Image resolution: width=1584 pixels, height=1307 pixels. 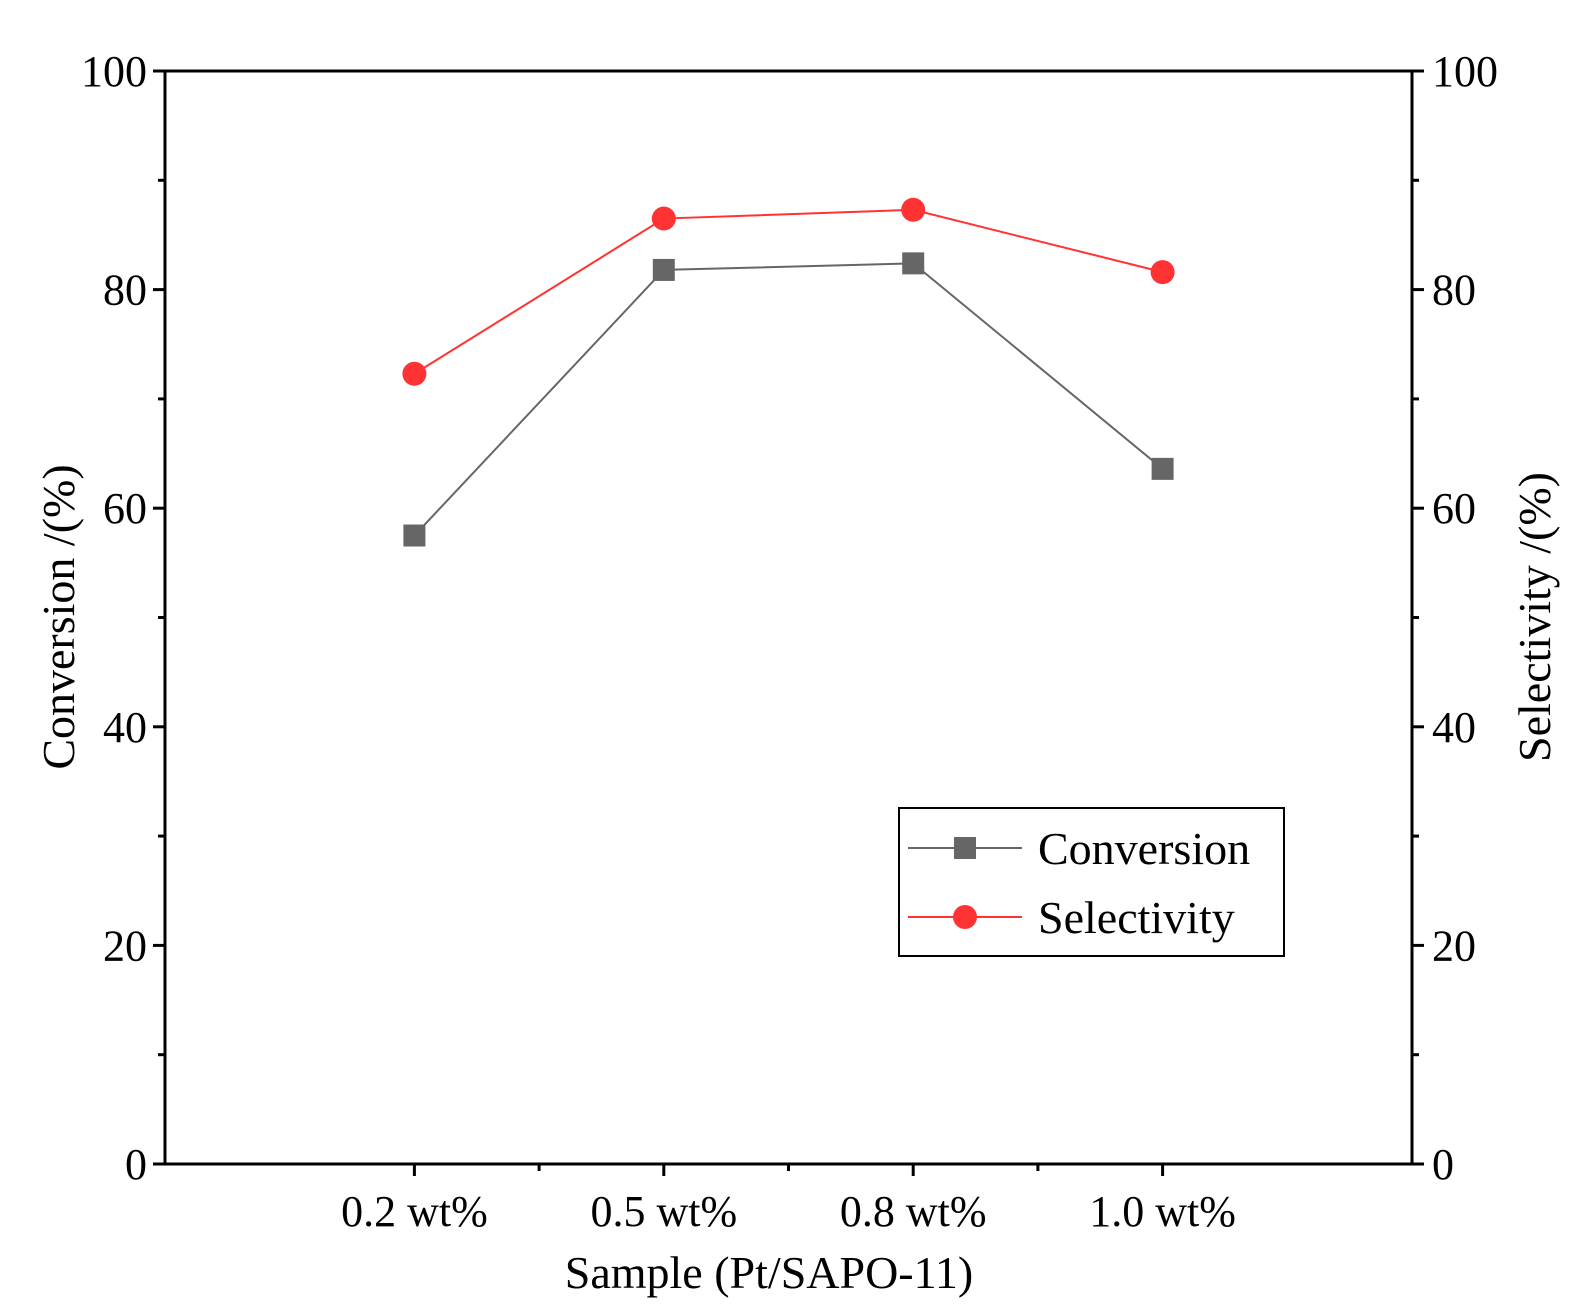 I want to click on right-y-tick-label: 20, so click(x=1454, y=945).